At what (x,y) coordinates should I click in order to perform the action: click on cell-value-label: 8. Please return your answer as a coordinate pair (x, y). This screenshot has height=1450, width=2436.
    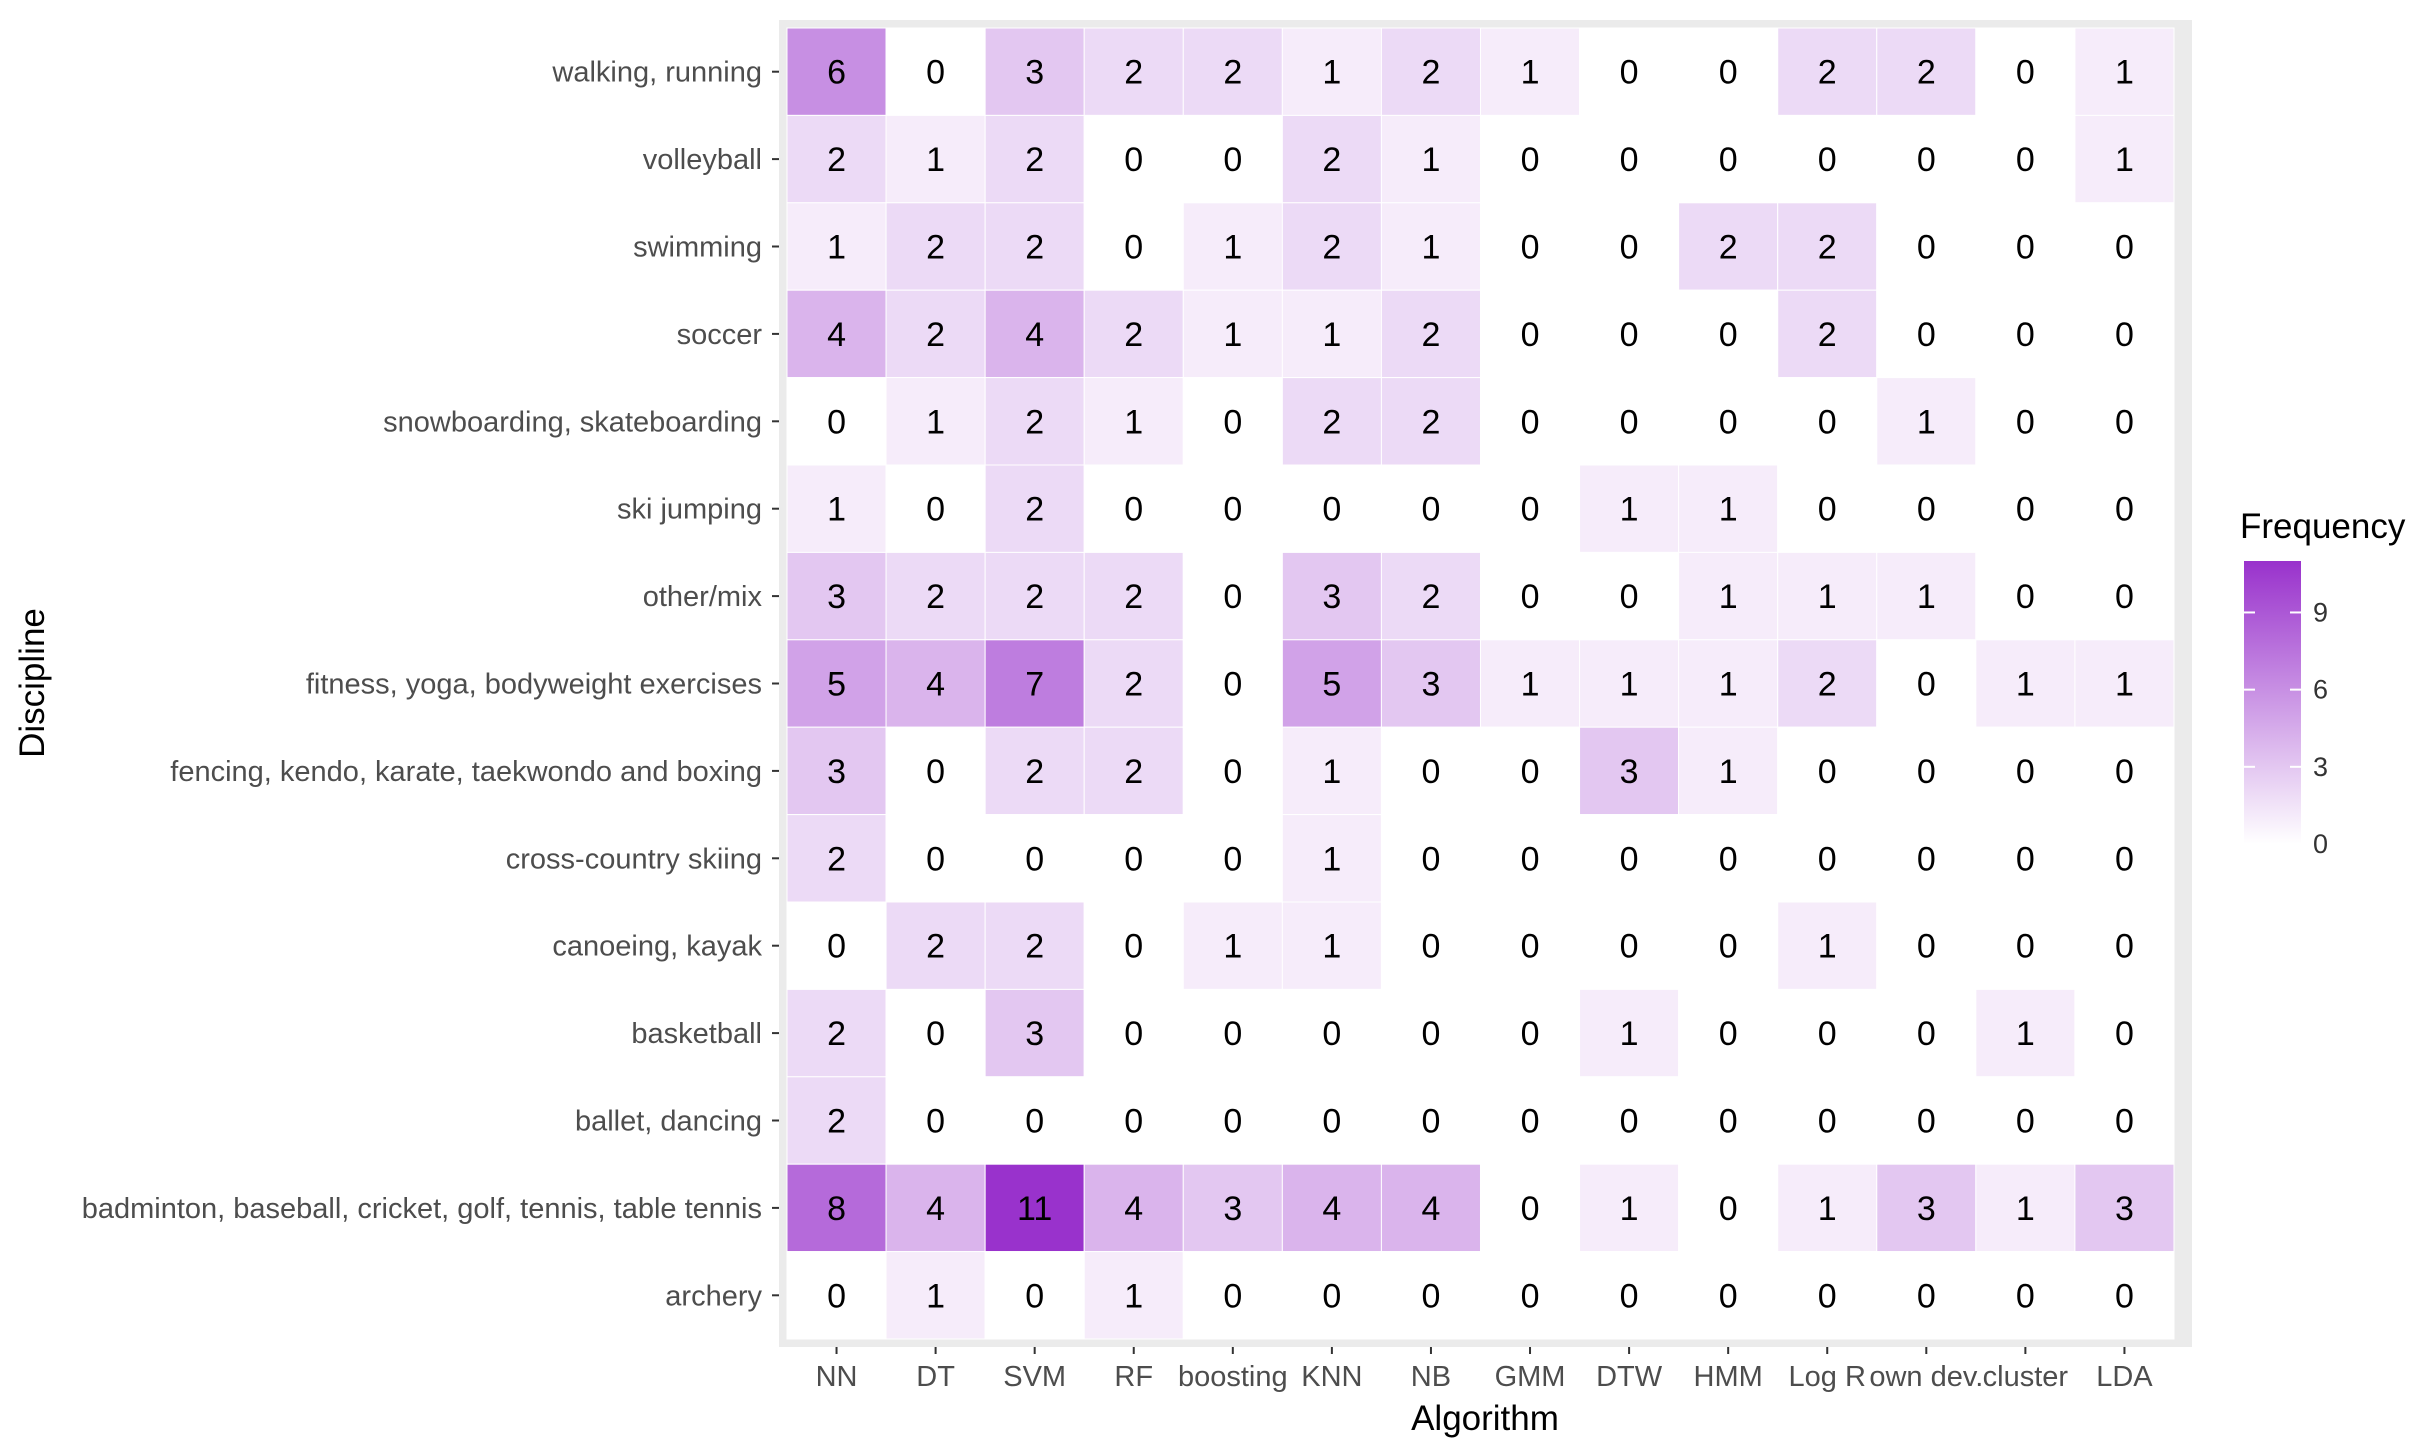
    Looking at the image, I should click on (836, 1209).